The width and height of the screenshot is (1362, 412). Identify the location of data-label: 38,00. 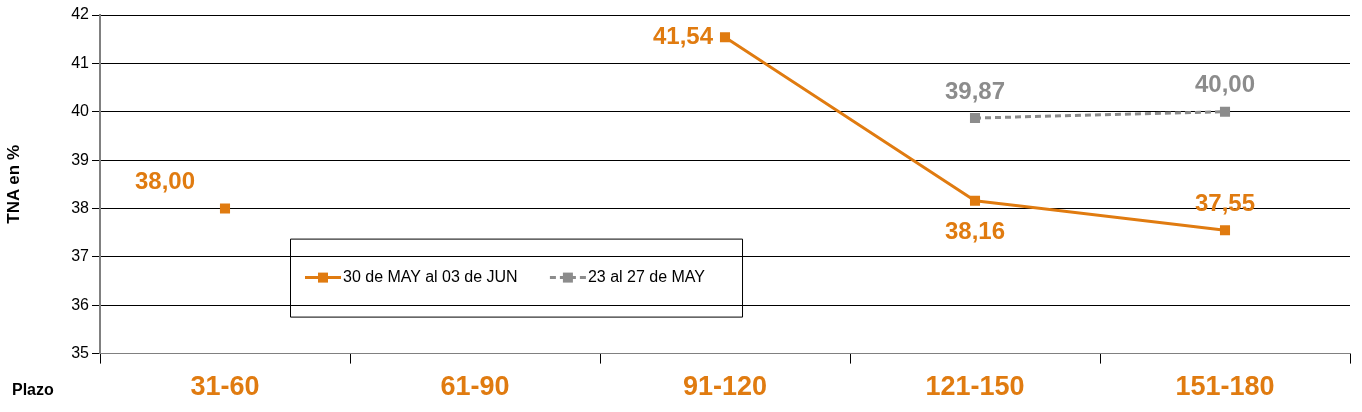
(165, 181).